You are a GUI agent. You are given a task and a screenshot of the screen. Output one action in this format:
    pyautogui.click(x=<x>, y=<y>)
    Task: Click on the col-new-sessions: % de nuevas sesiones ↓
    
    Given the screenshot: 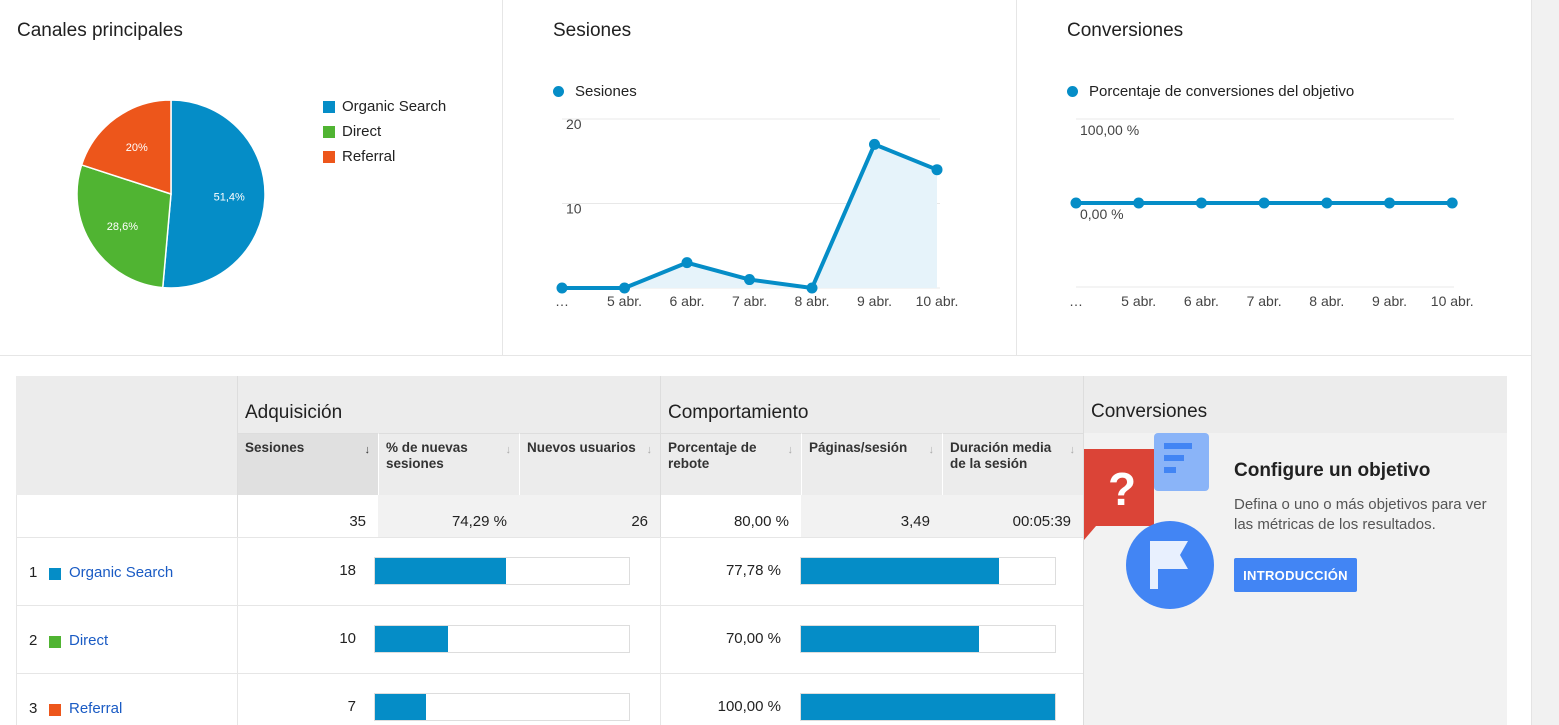 What is the action you would take?
    pyautogui.click(x=448, y=464)
    